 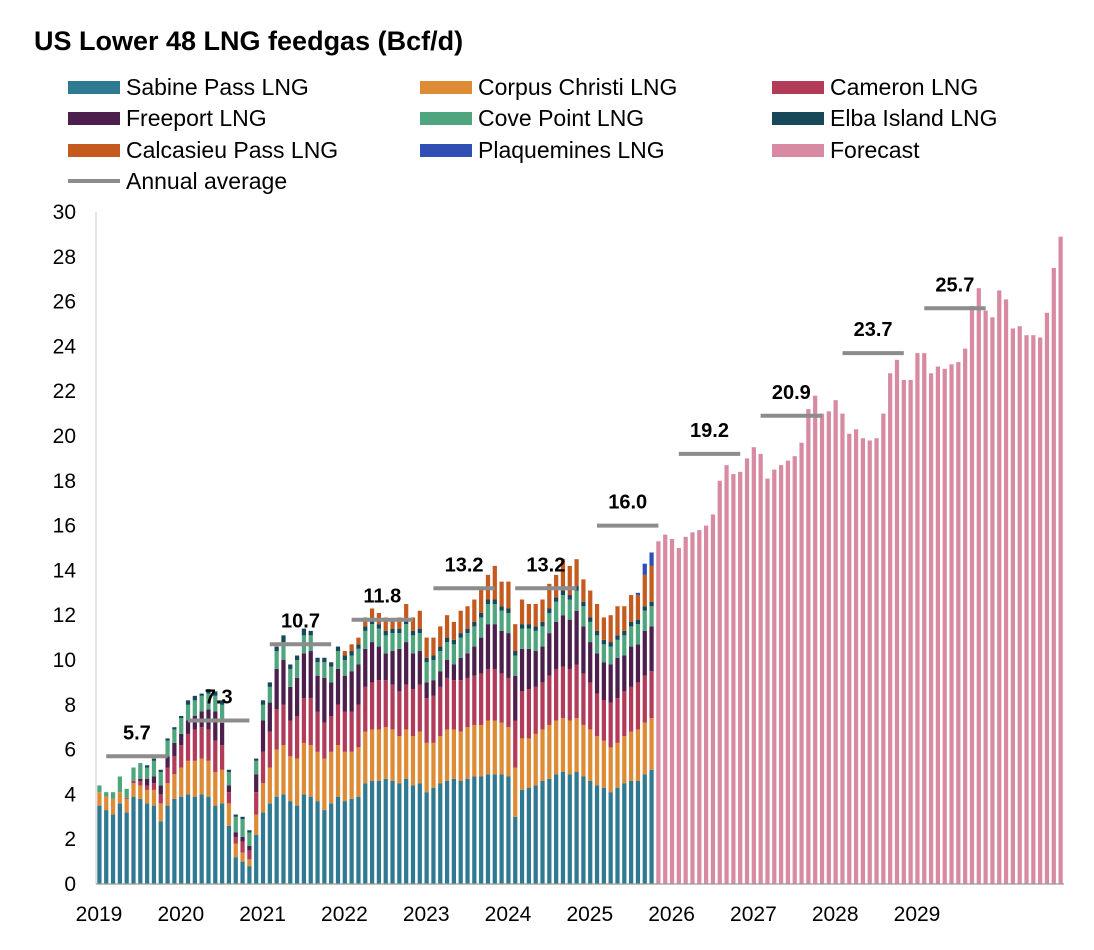 What do you see at coordinates (446, 150) in the screenshot?
I see `legend-swatch-plaquemines` at bounding box center [446, 150].